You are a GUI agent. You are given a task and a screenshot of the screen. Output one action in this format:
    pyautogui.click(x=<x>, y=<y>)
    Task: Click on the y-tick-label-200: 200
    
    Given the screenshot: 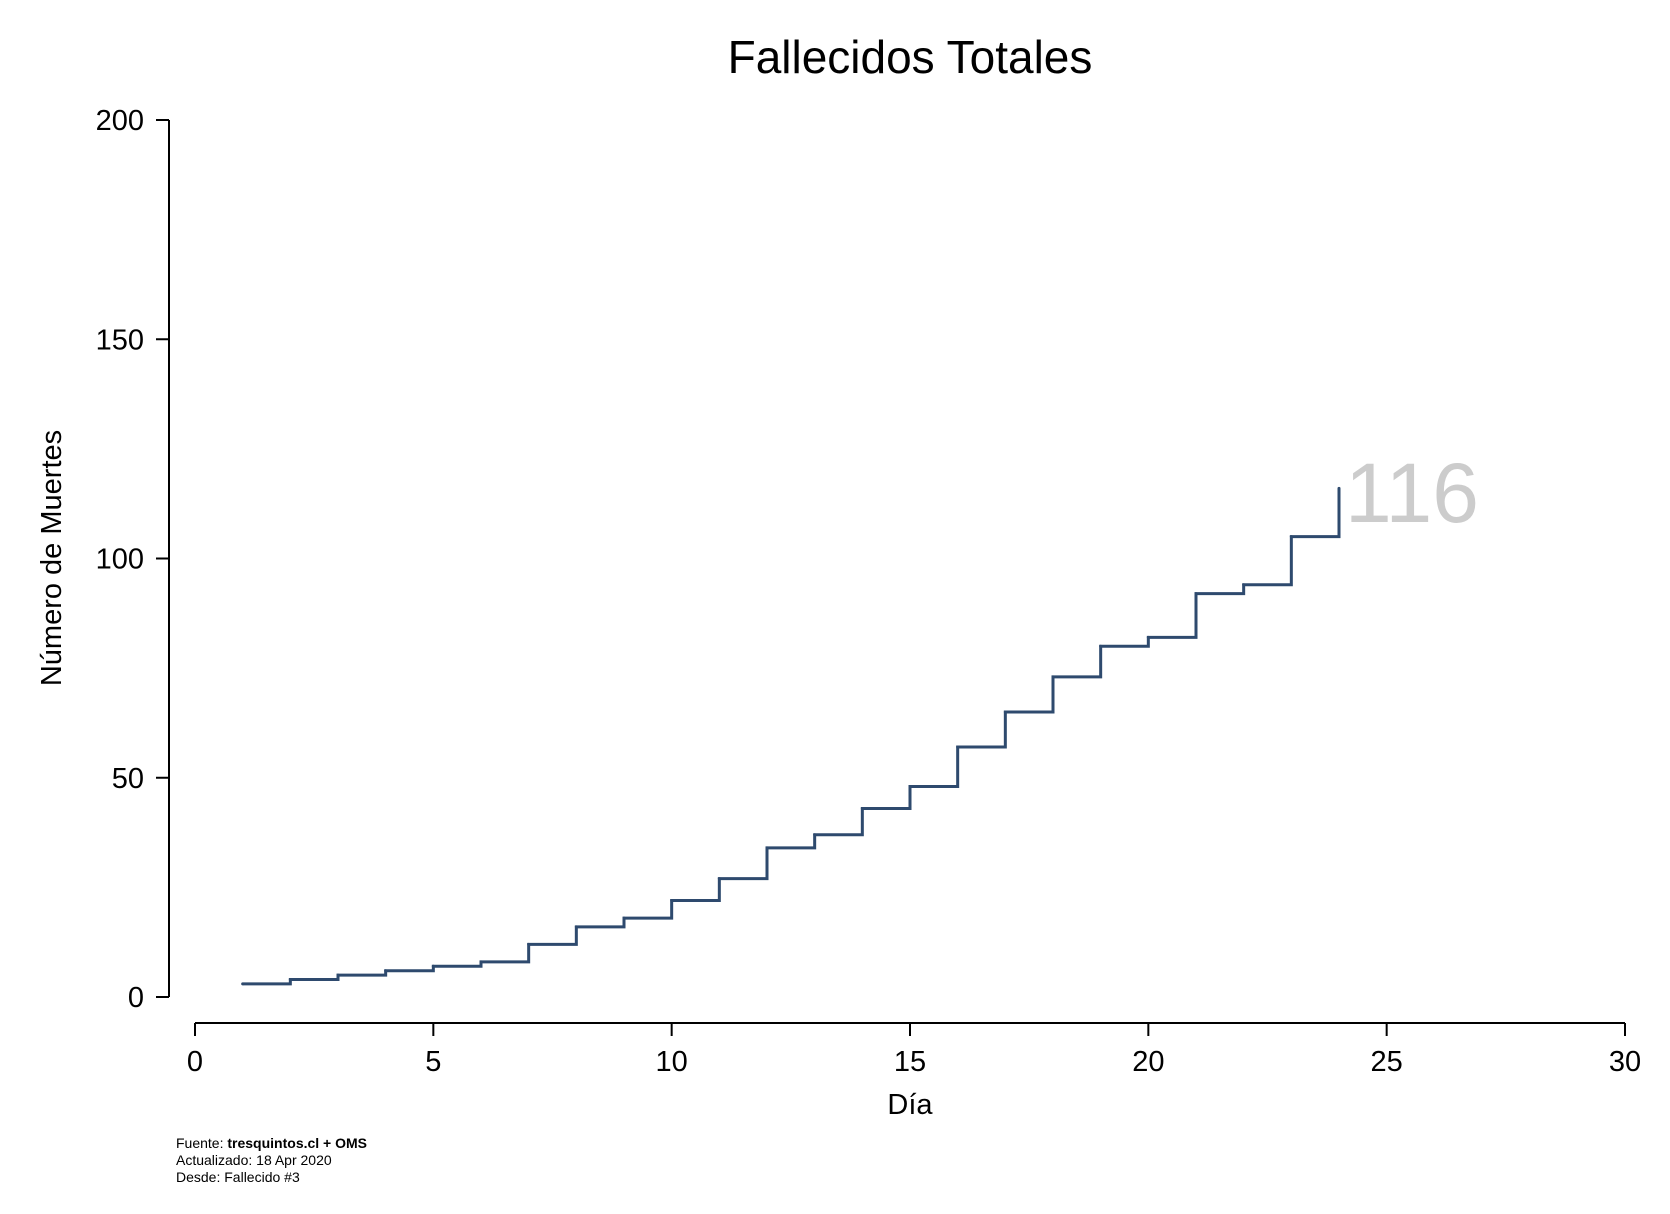 What is the action you would take?
    pyautogui.click(x=120, y=121)
    